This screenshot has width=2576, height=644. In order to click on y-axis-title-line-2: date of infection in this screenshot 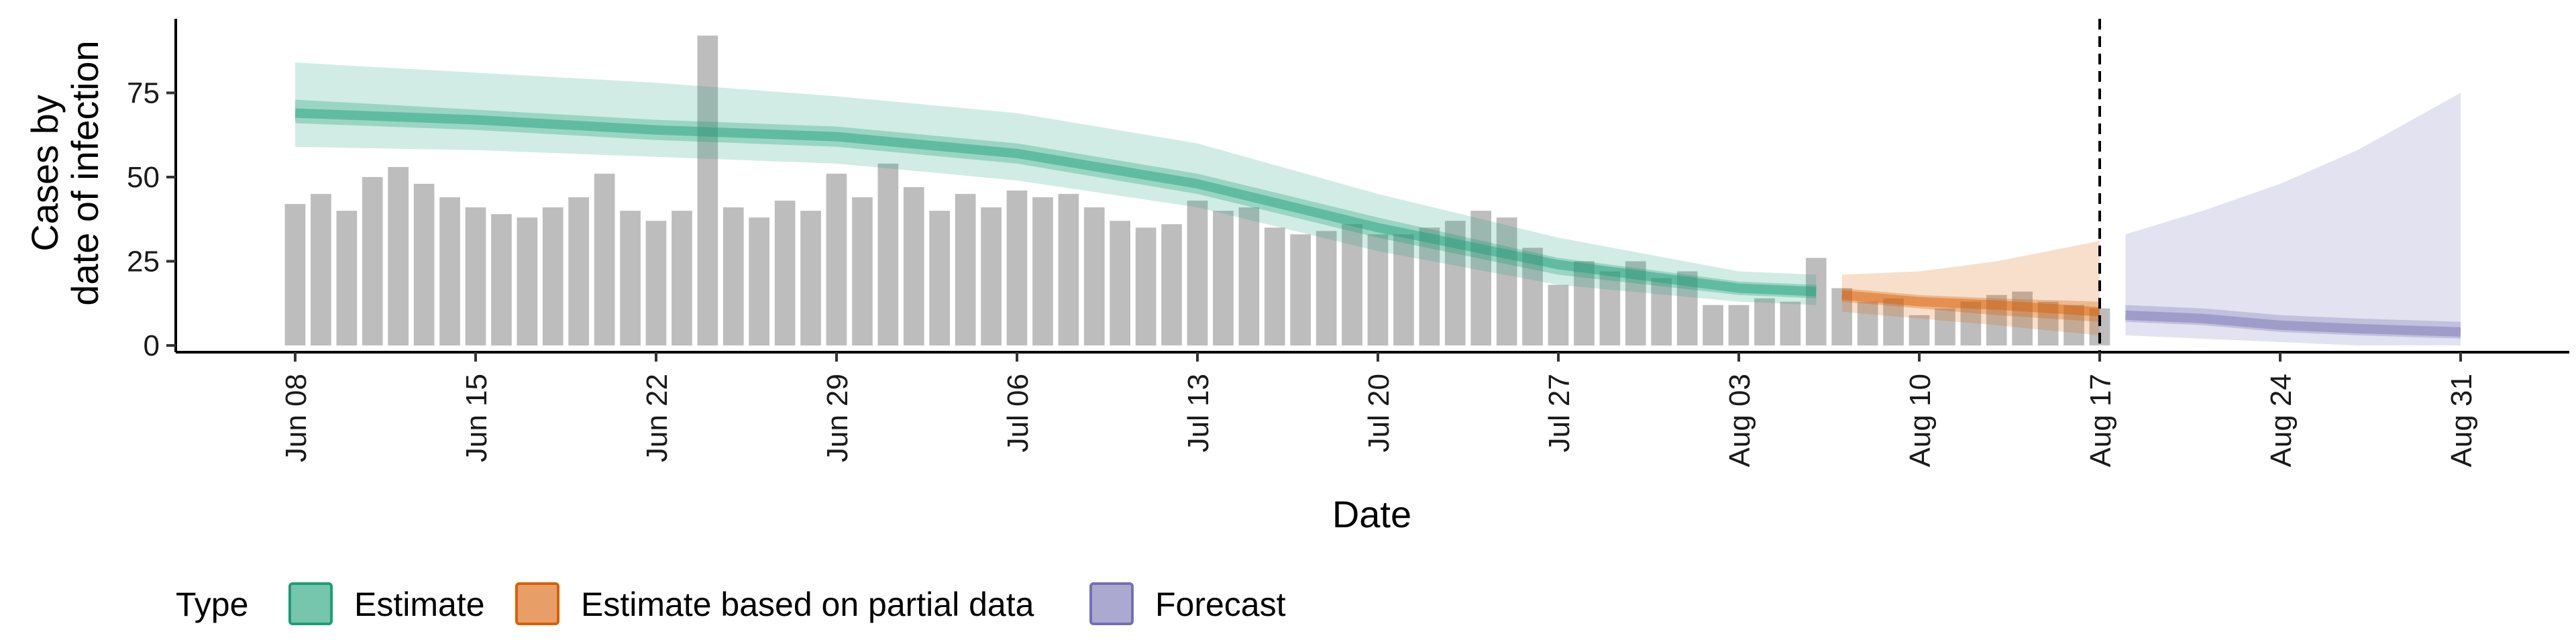, I will do `click(85, 172)`.